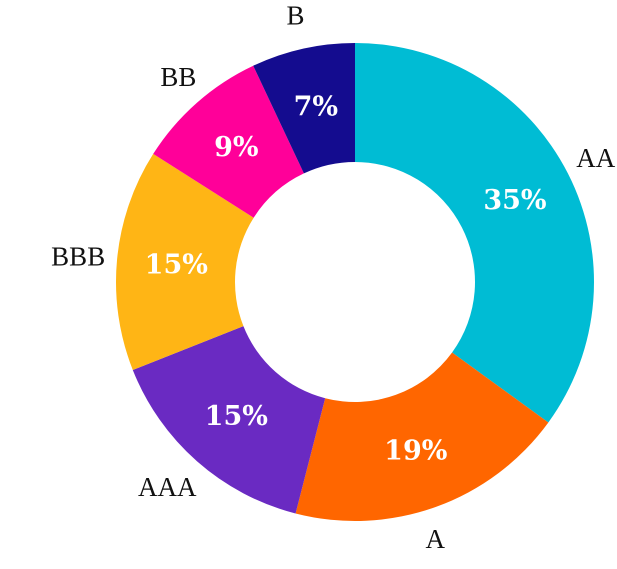  Describe the element at coordinates (415, 450) in the screenshot. I see `value-label-a: 19%` at that location.